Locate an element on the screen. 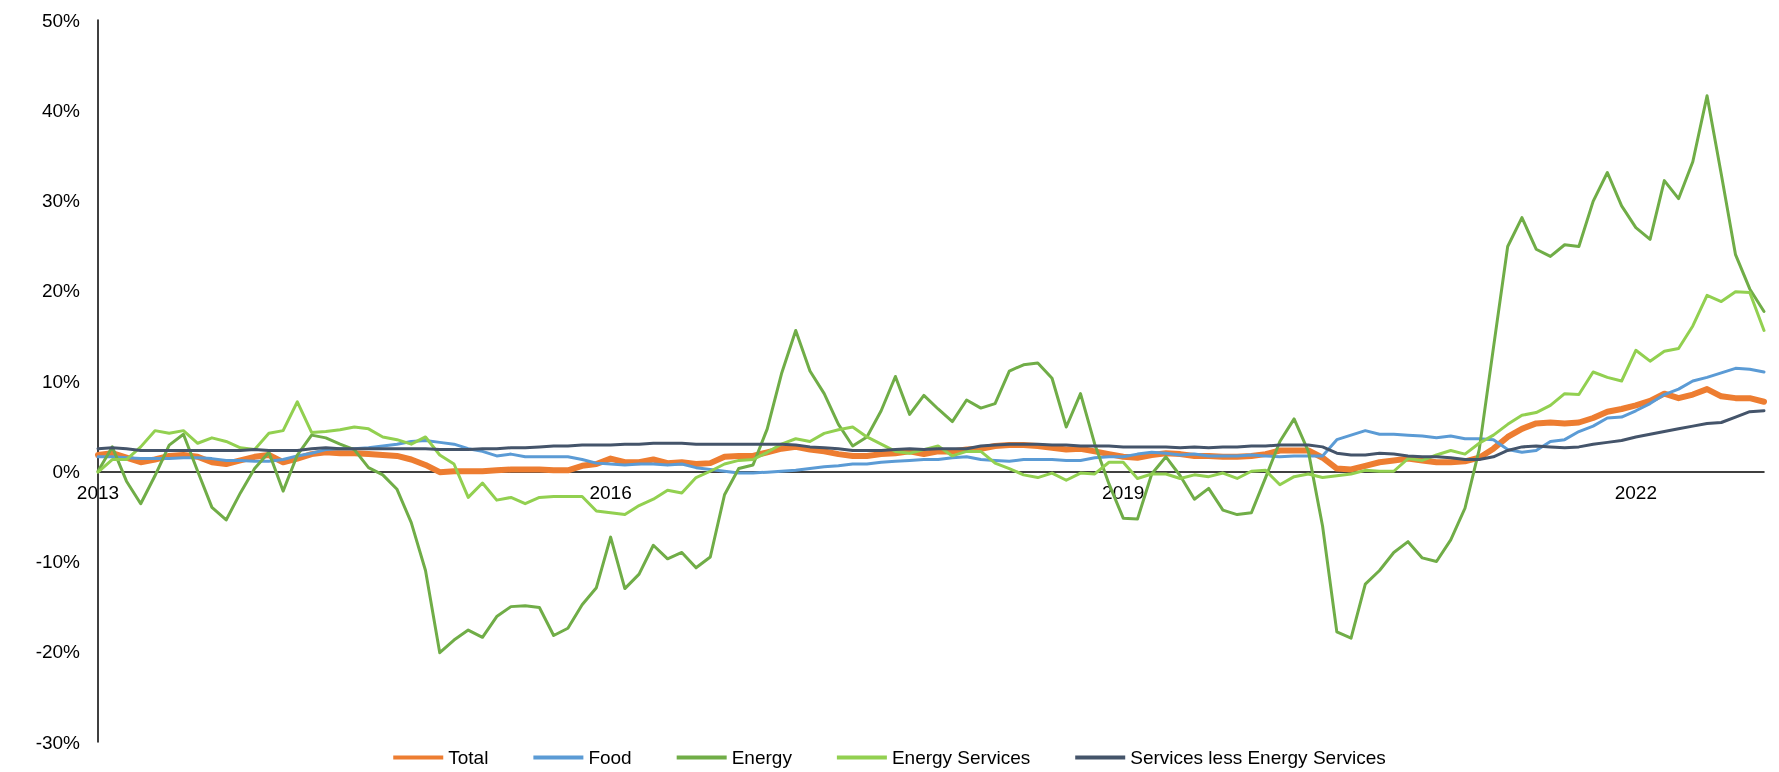 The height and width of the screenshot is (772, 1779). x-tick-label: 2016 is located at coordinates (610, 493).